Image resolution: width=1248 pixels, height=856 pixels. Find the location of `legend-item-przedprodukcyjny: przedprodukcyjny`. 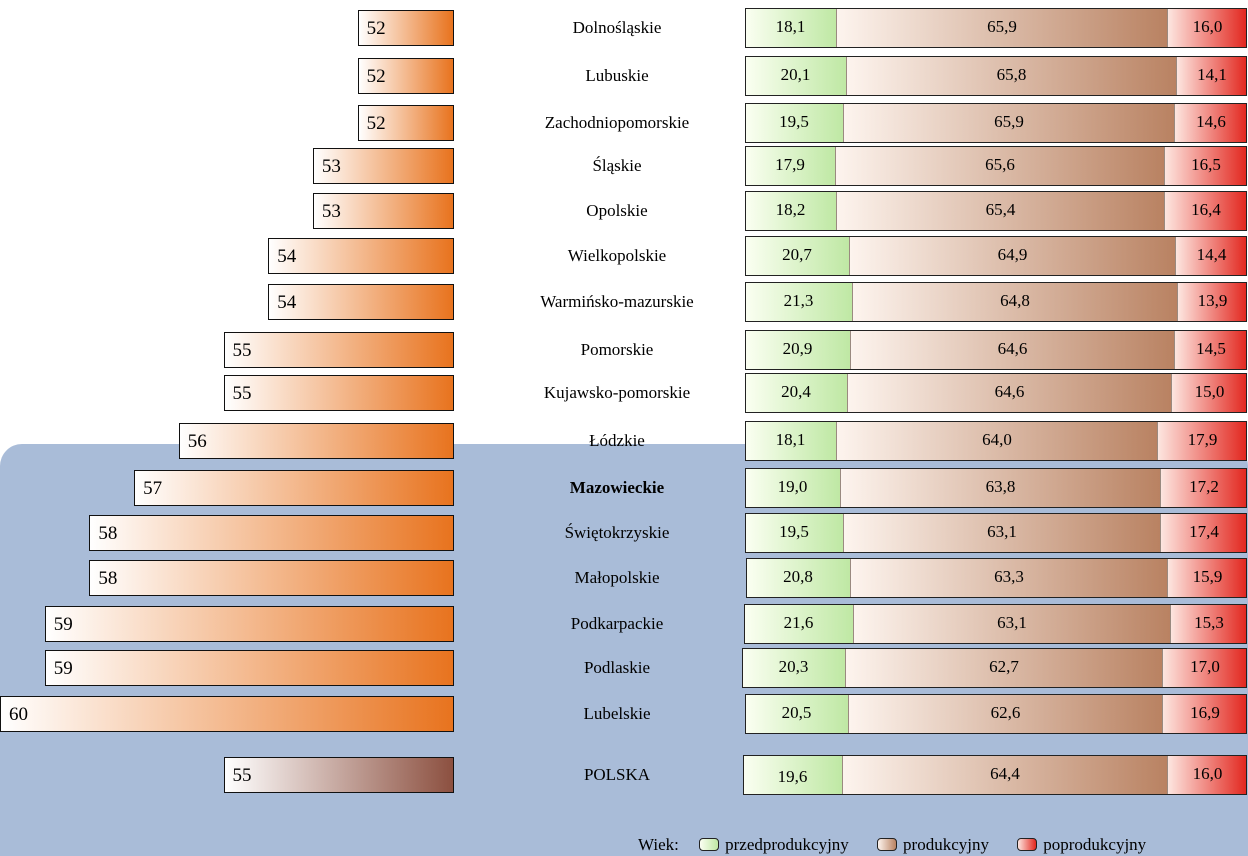

legend-item-przedprodukcyjny: przedprodukcyjny is located at coordinates (774, 845).